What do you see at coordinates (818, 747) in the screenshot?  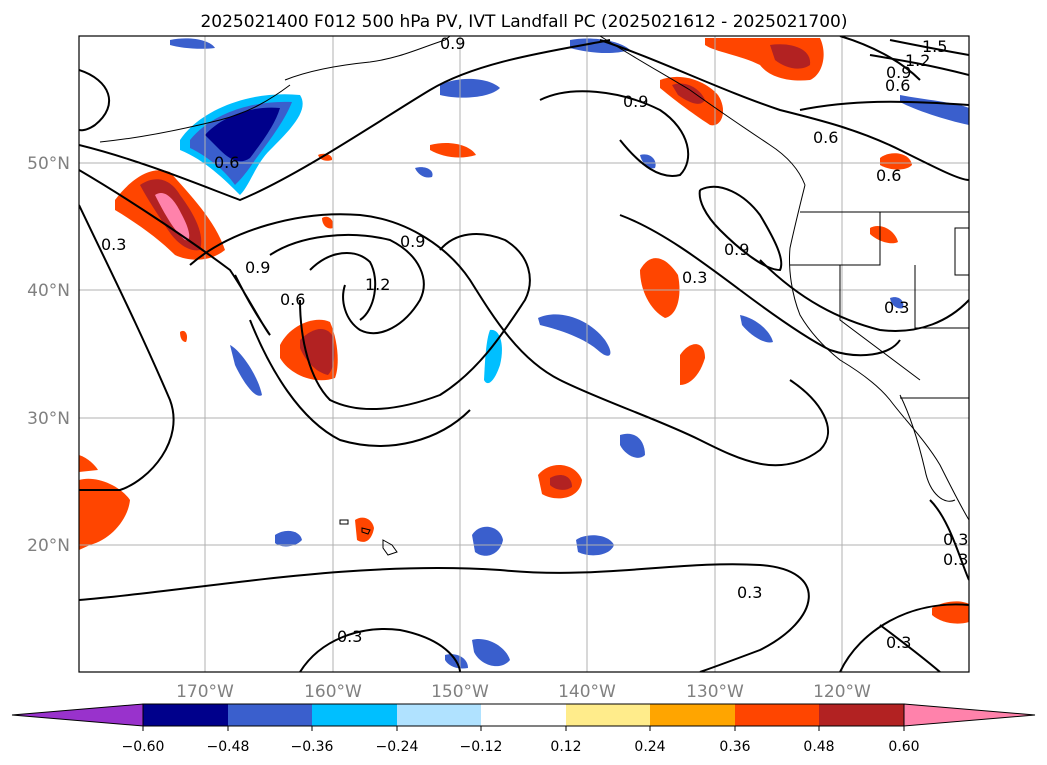 I see `colorbar-tick-label: 0.48` at bounding box center [818, 747].